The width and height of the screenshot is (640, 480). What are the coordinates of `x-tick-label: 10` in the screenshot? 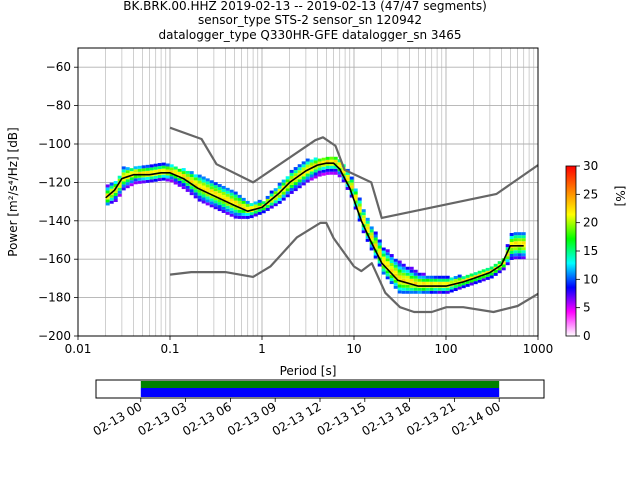 It's located at (353, 349).